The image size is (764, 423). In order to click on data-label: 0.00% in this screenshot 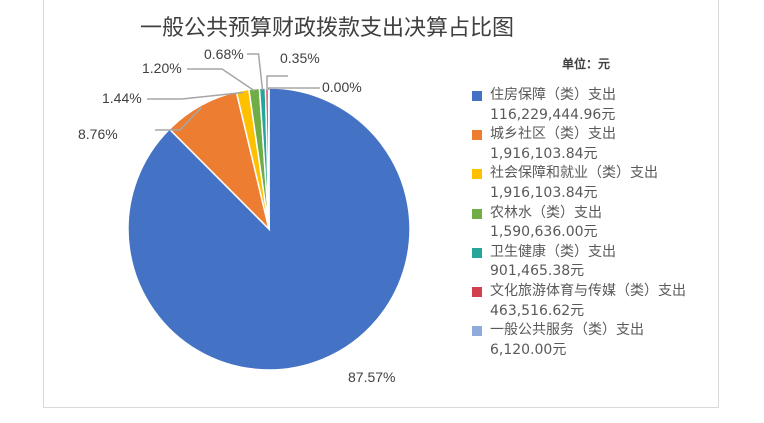, I will do `click(342, 87)`.